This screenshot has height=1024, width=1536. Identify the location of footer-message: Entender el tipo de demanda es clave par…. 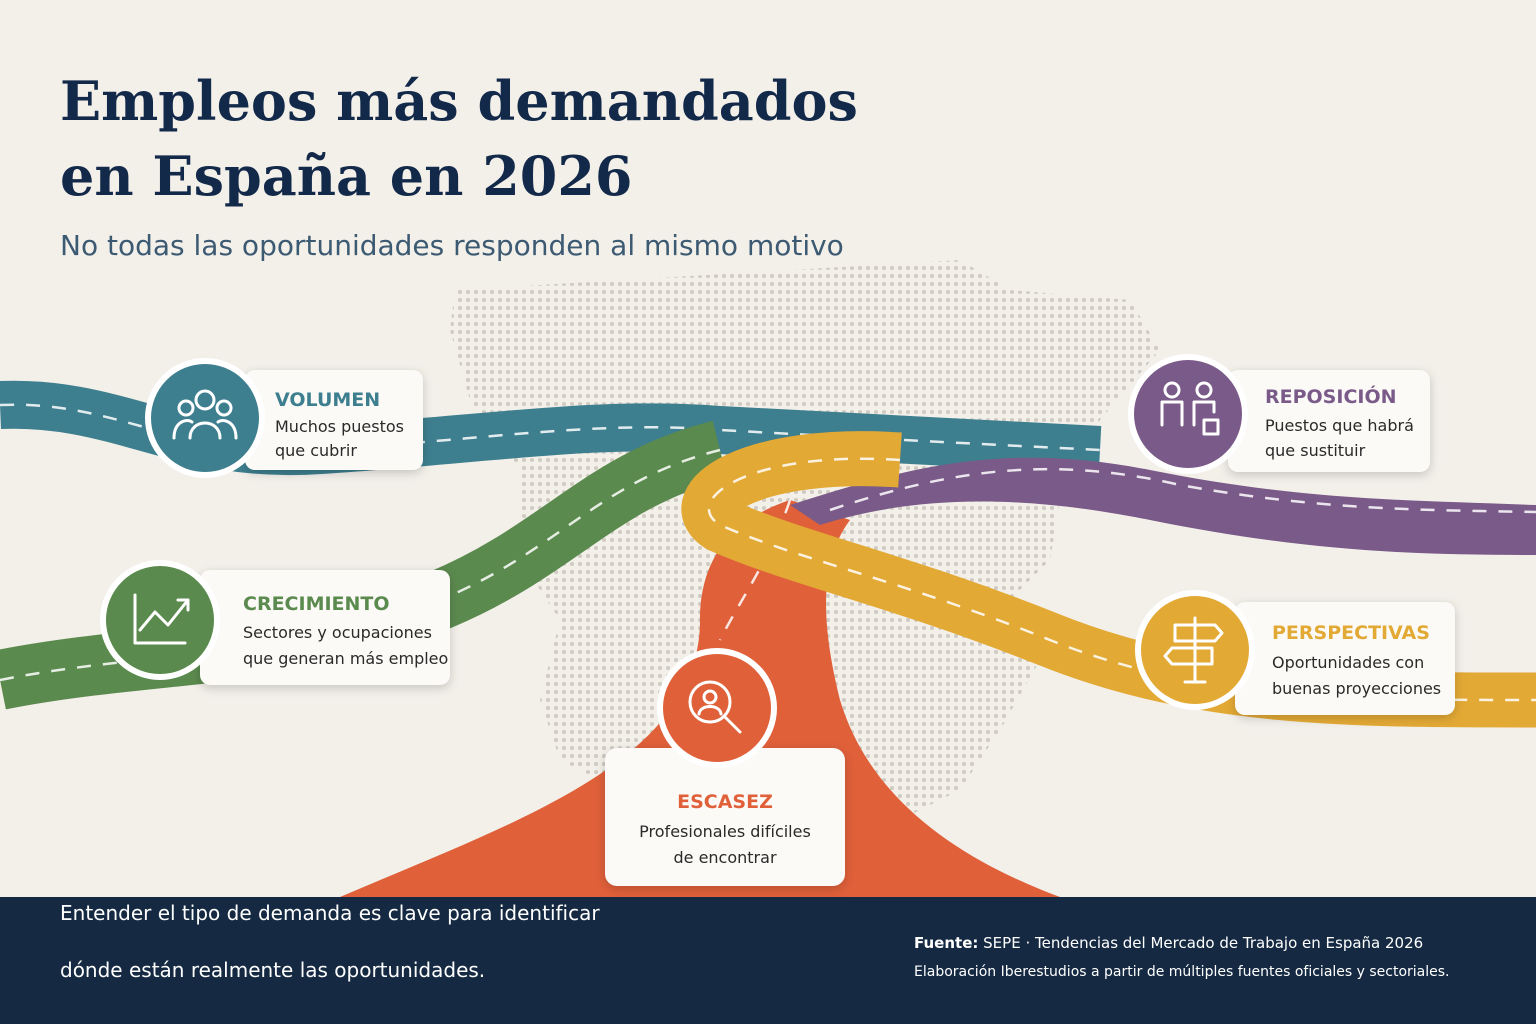
(330, 913).